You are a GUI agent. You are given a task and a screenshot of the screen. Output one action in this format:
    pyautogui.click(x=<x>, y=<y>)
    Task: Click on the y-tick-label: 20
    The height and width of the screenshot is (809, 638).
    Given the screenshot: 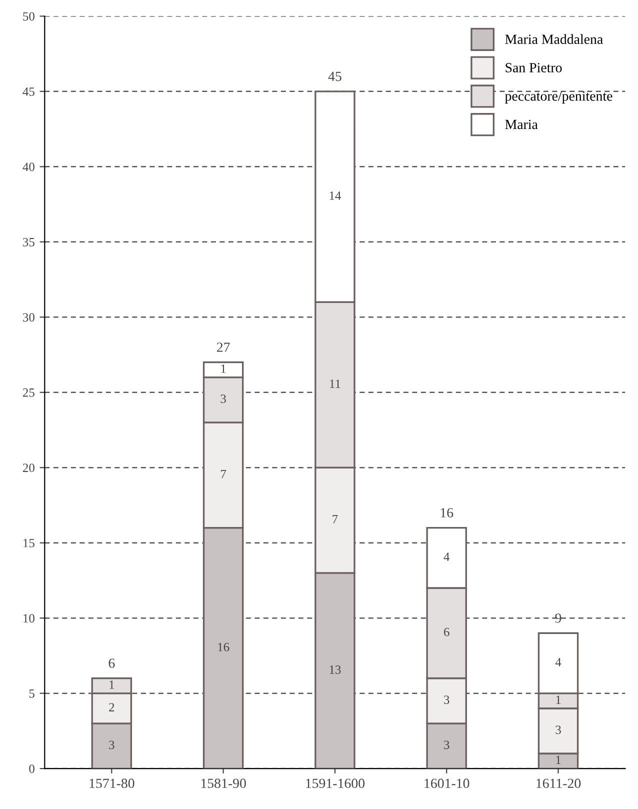 What is the action you would take?
    pyautogui.click(x=28, y=468)
    